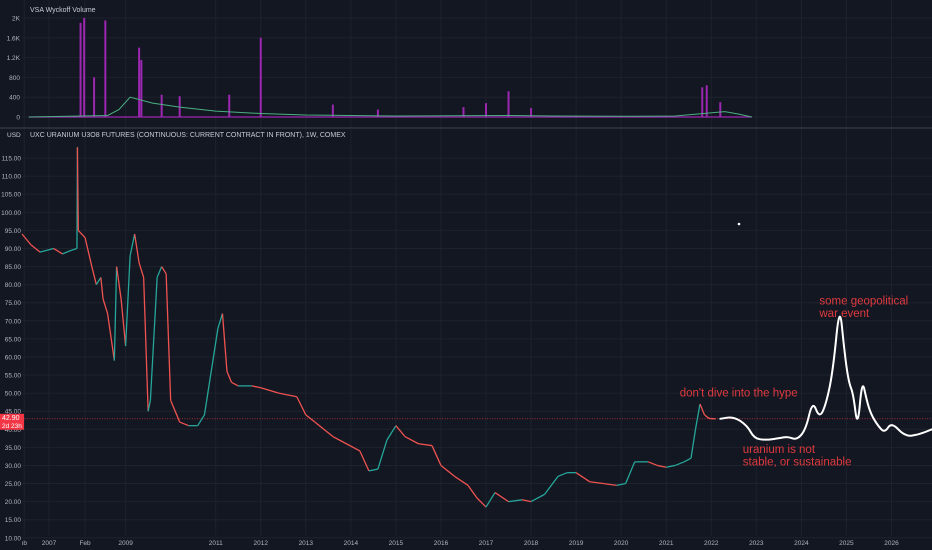 The height and width of the screenshot is (550, 932). Describe the element at coordinates (12, 159) in the screenshot. I see `price-tick-label: 115.00` at that location.